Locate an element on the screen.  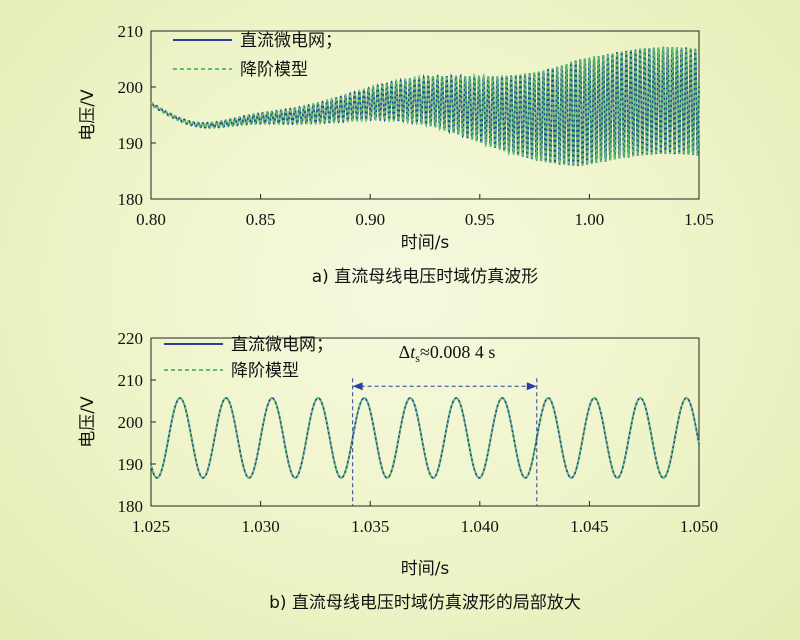
chart-b-ytick-label: 180 is located at coordinates (131, 506).